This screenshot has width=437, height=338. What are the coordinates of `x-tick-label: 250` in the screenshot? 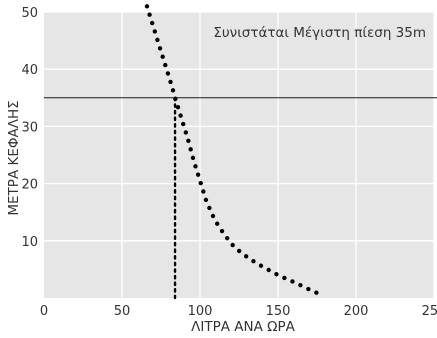 It's located at (429, 311).